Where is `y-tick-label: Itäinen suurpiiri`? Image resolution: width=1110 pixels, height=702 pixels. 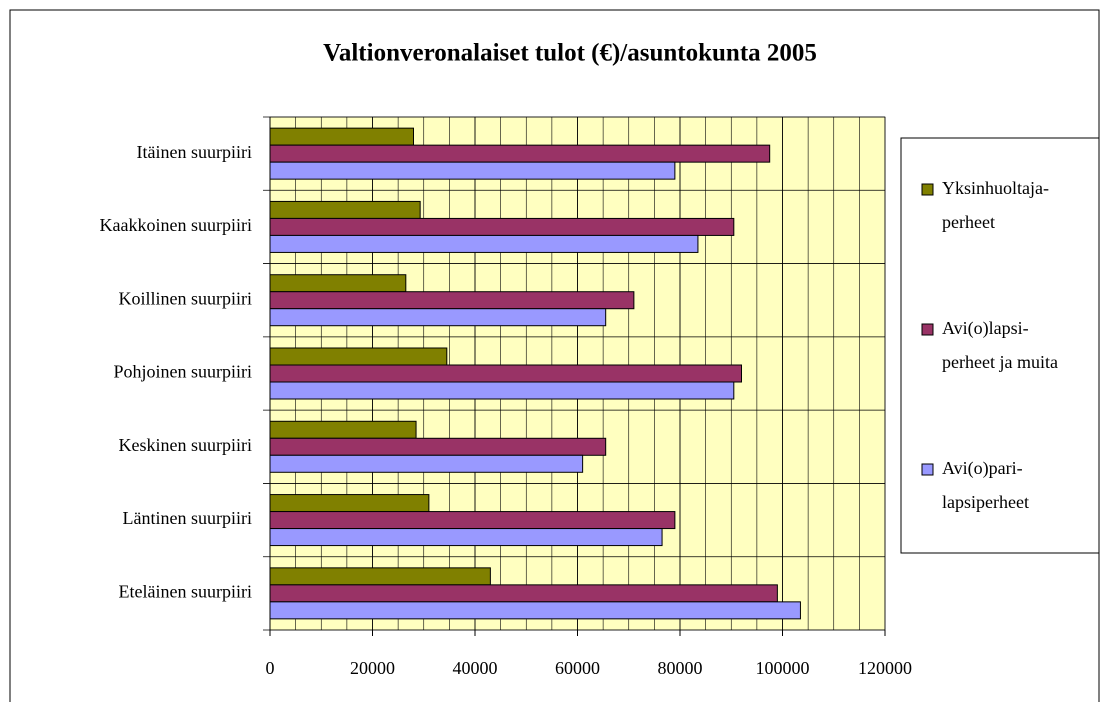 y-tick-label: Itäinen suurpiiri is located at coordinates (194, 152).